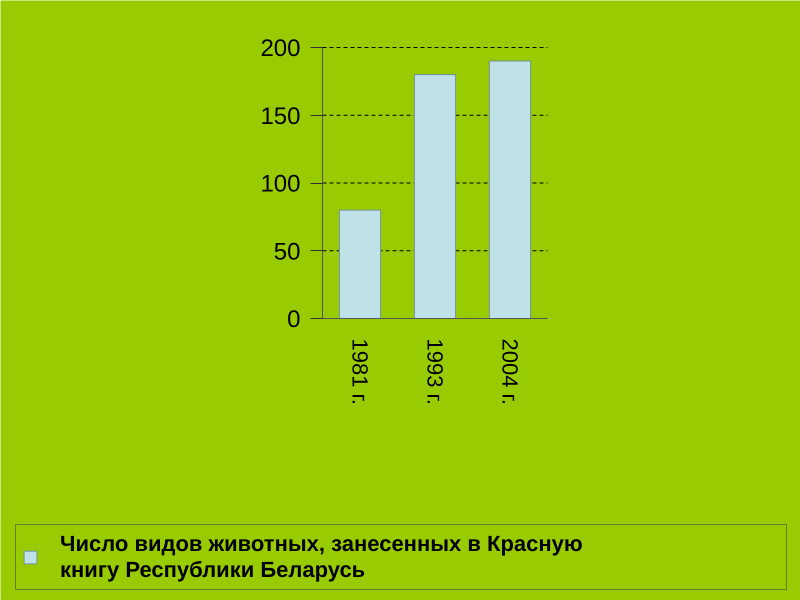 This screenshot has width=800, height=600. I want to click on y-tick-label: 100, so click(280, 184).